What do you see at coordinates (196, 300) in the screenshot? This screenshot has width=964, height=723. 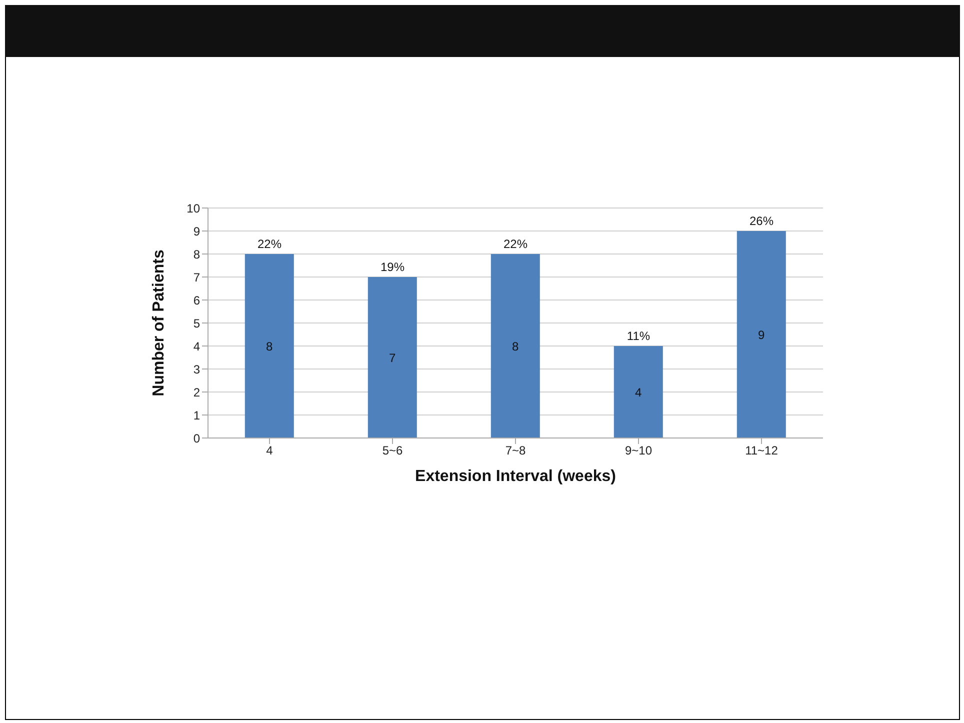 I see `y-tick-label: 6` at bounding box center [196, 300].